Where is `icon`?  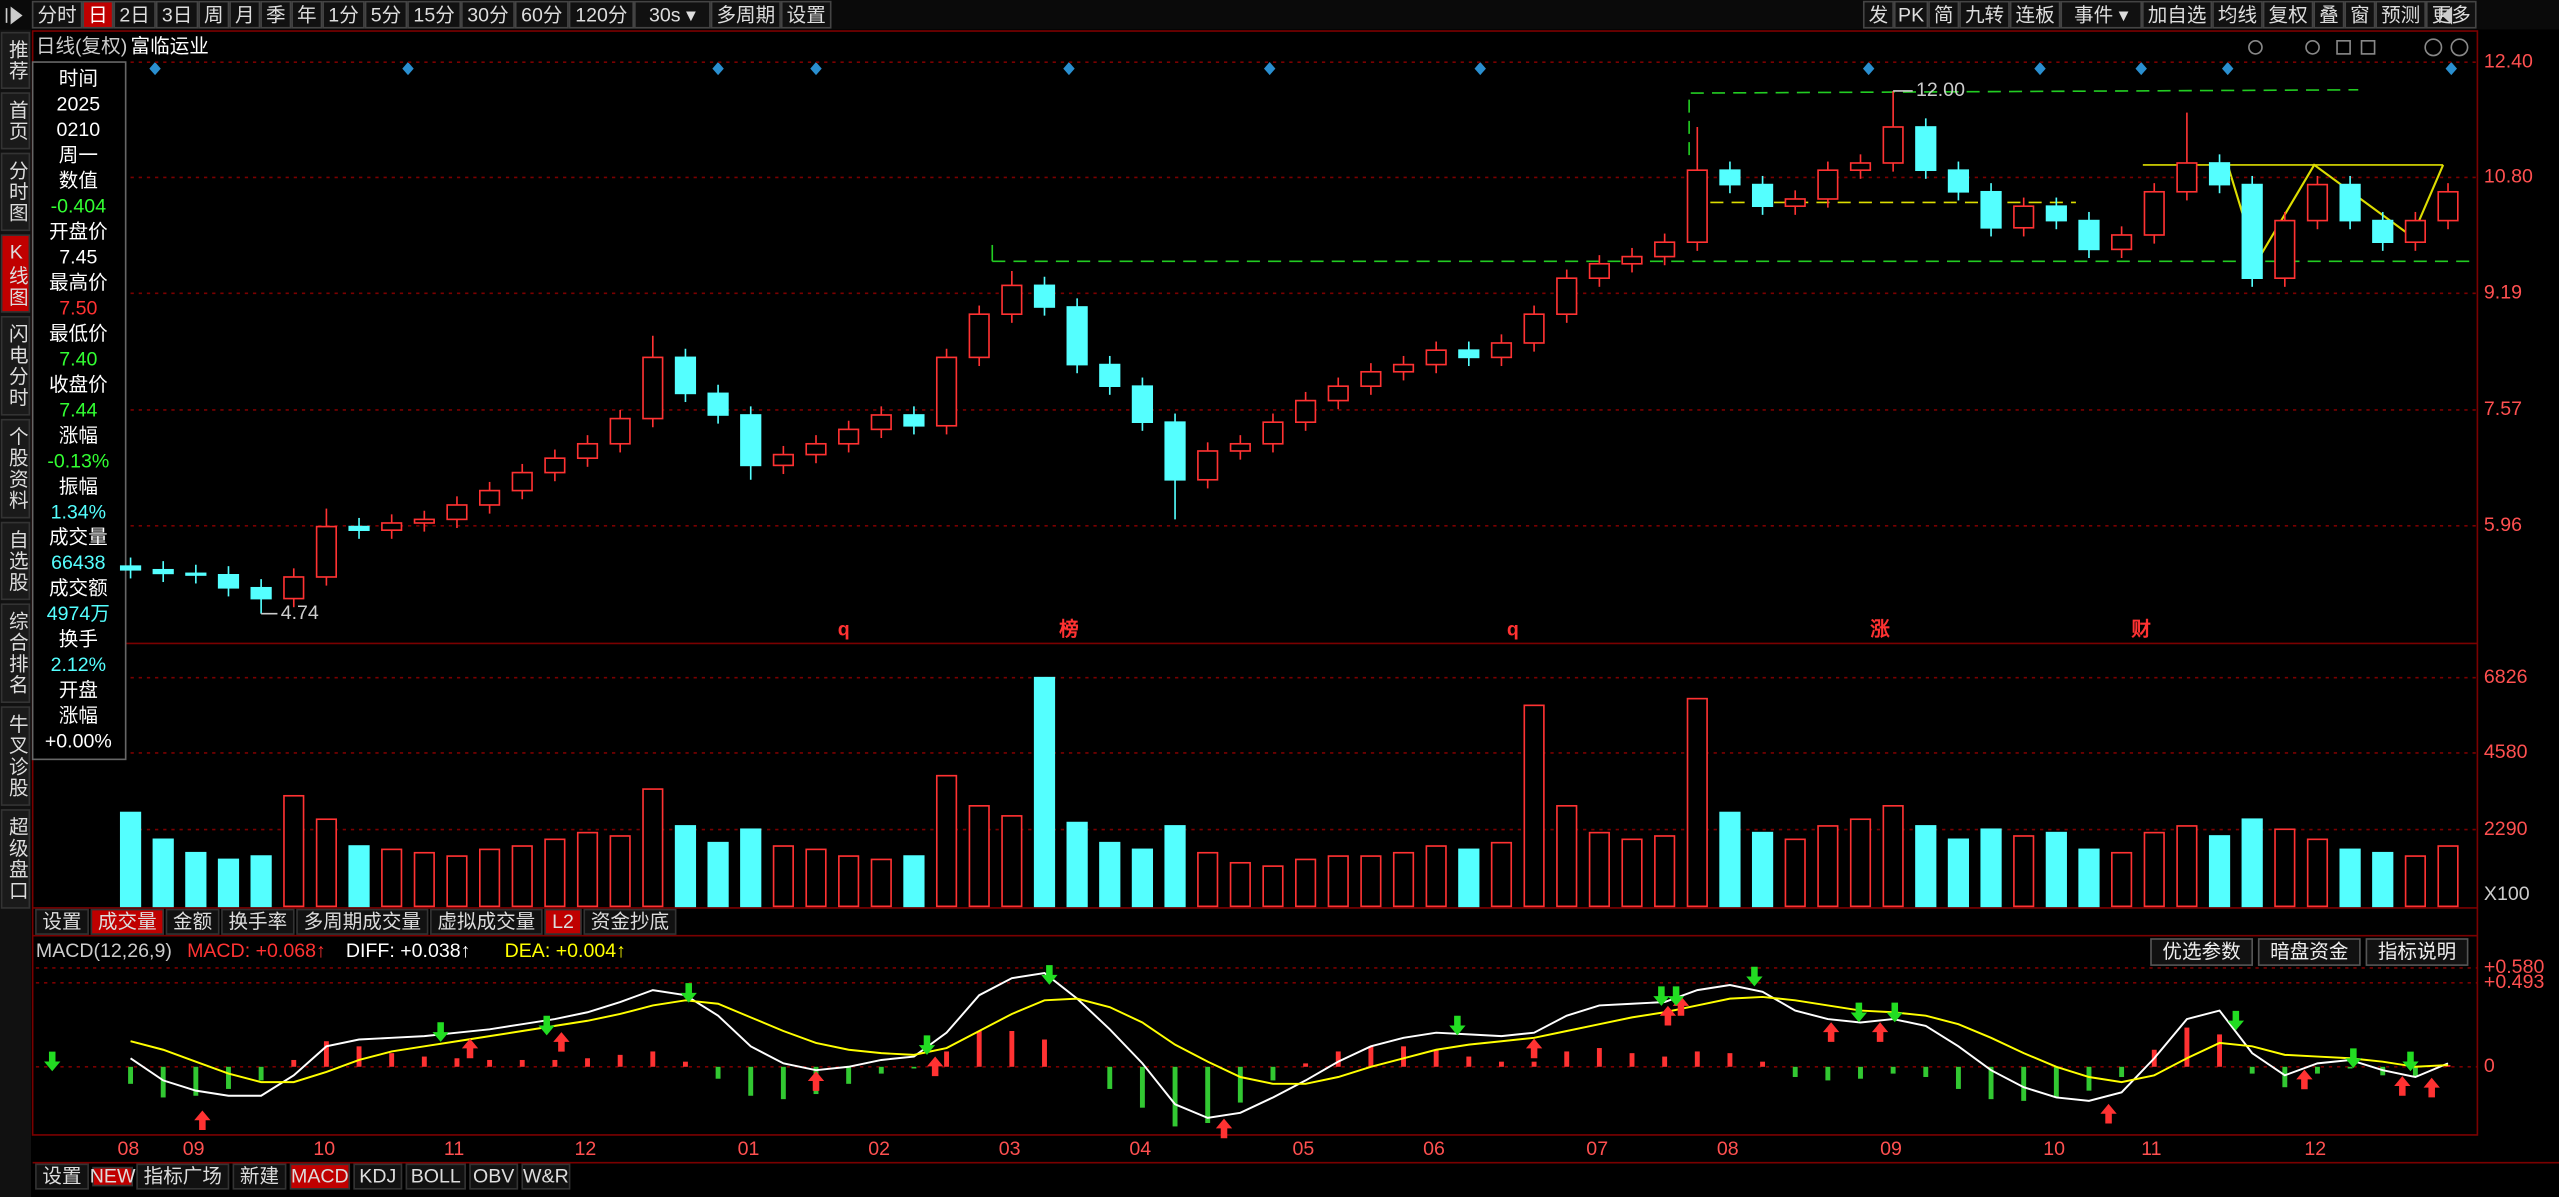 icon is located at coordinates (2343, 47).